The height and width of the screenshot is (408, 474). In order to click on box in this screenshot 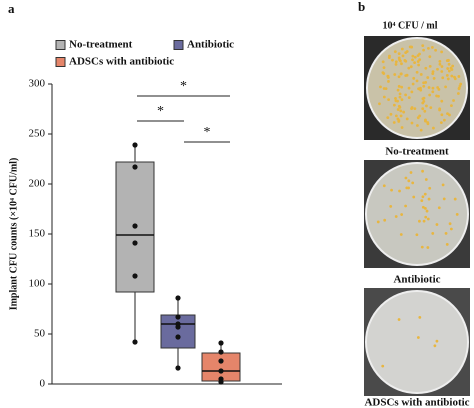, I will do `click(221, 367)`.